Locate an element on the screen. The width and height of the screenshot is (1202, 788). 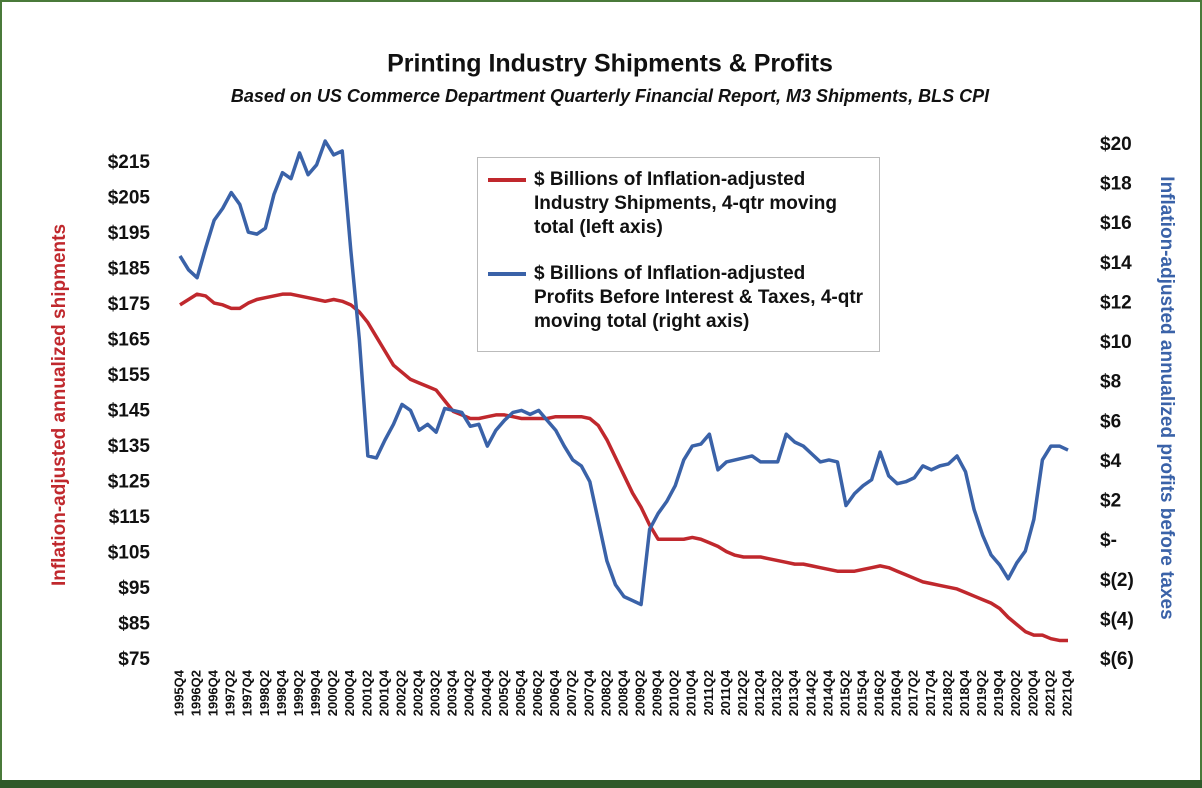
y2-tick-label: $16 is located at coordinates (1116, 223).